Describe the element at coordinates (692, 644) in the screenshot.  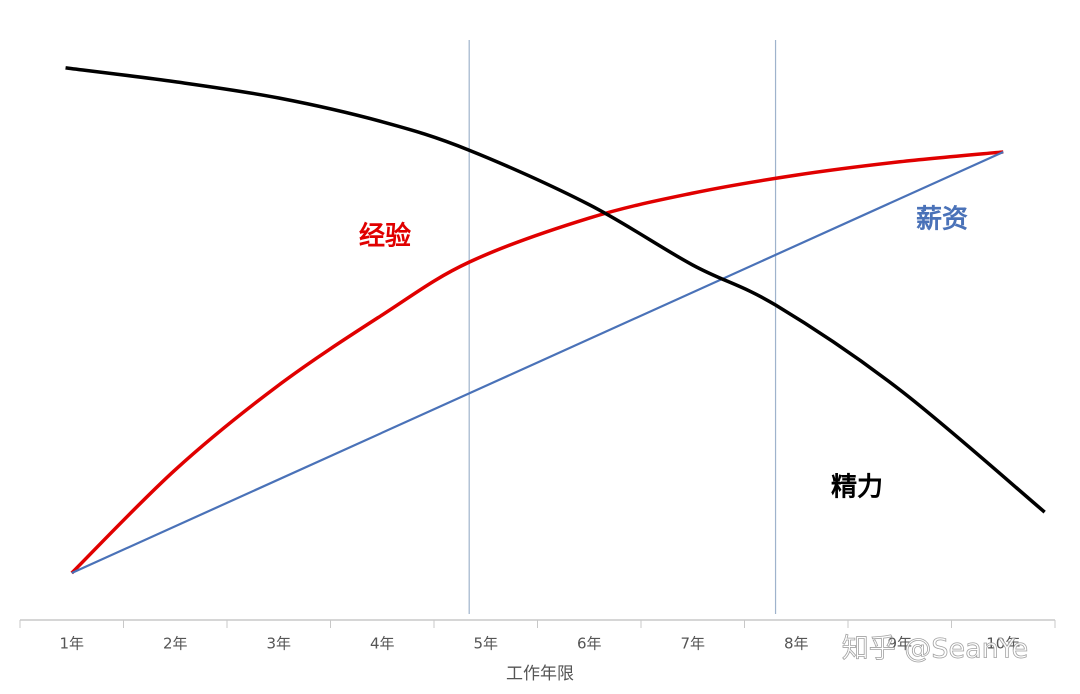
I see `x-tick-label: 7年` at that location.